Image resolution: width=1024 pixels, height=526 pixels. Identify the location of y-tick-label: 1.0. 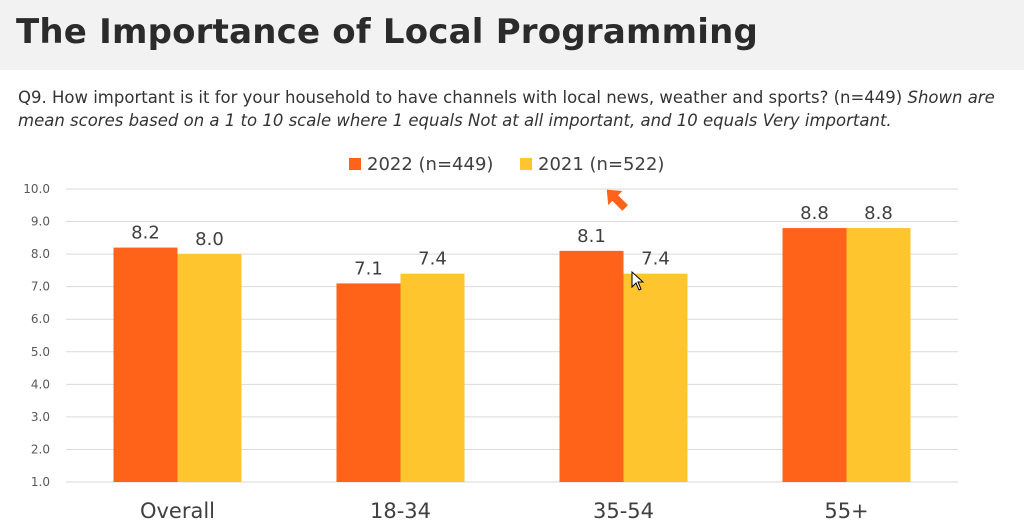
(40, 482).